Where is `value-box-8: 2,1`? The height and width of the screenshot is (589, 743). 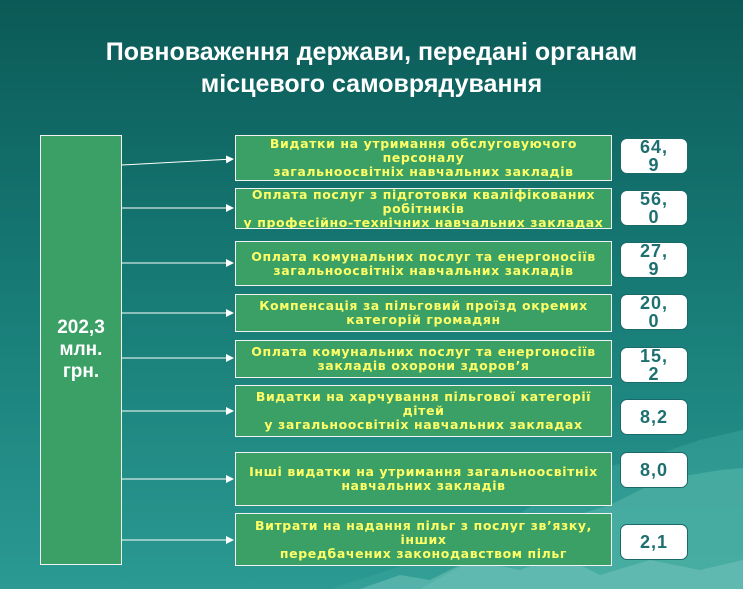
value-box-8: 2,1 is located at coordinates (654, 542).